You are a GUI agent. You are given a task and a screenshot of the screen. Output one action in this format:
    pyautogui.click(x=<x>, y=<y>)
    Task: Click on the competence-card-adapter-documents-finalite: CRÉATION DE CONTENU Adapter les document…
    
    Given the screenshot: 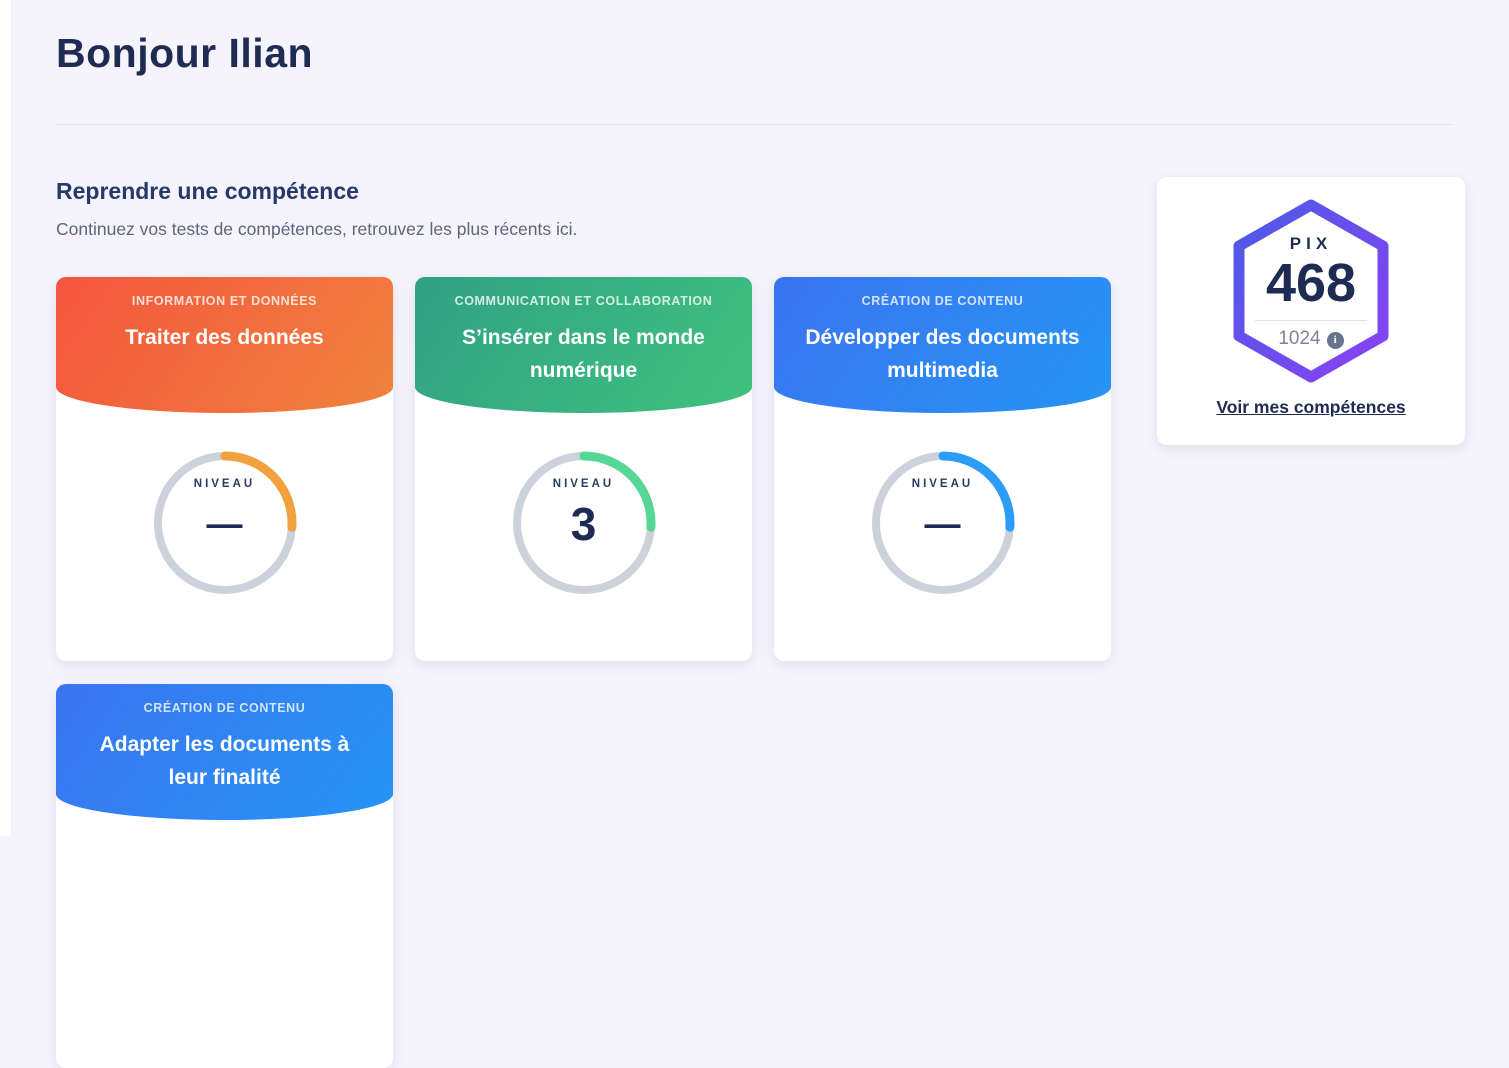 What is the action you would take?
    pyautogui.click(x=224, y=876)
    